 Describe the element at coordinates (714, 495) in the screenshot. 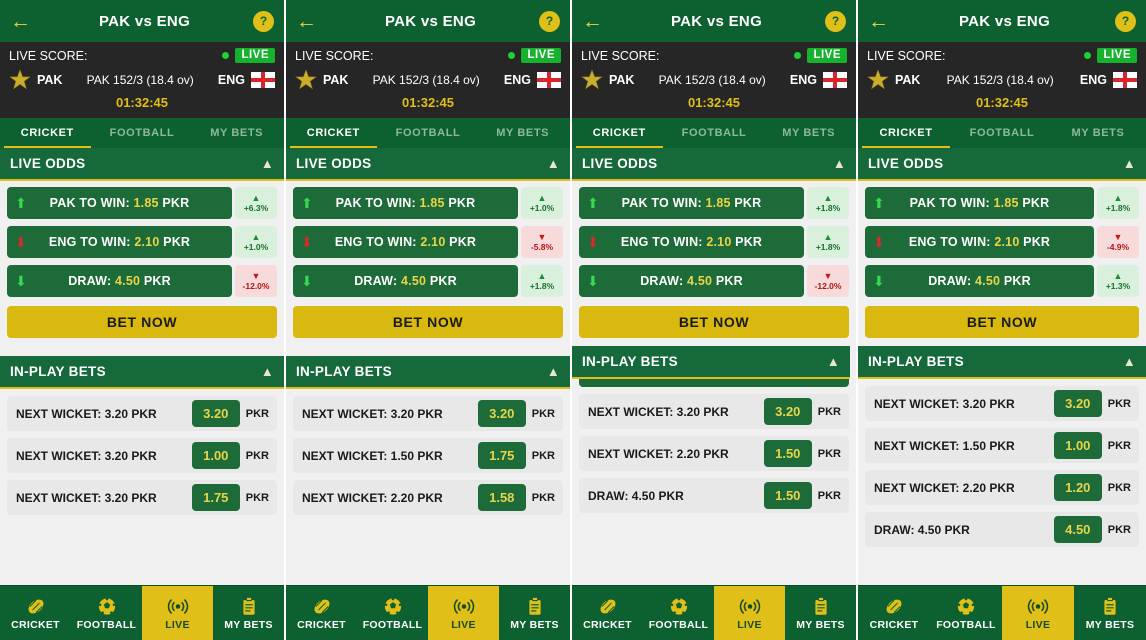

I see `inplay-bet-row: DRAW: 4.50 PKR 1.50 PKR` at that location.